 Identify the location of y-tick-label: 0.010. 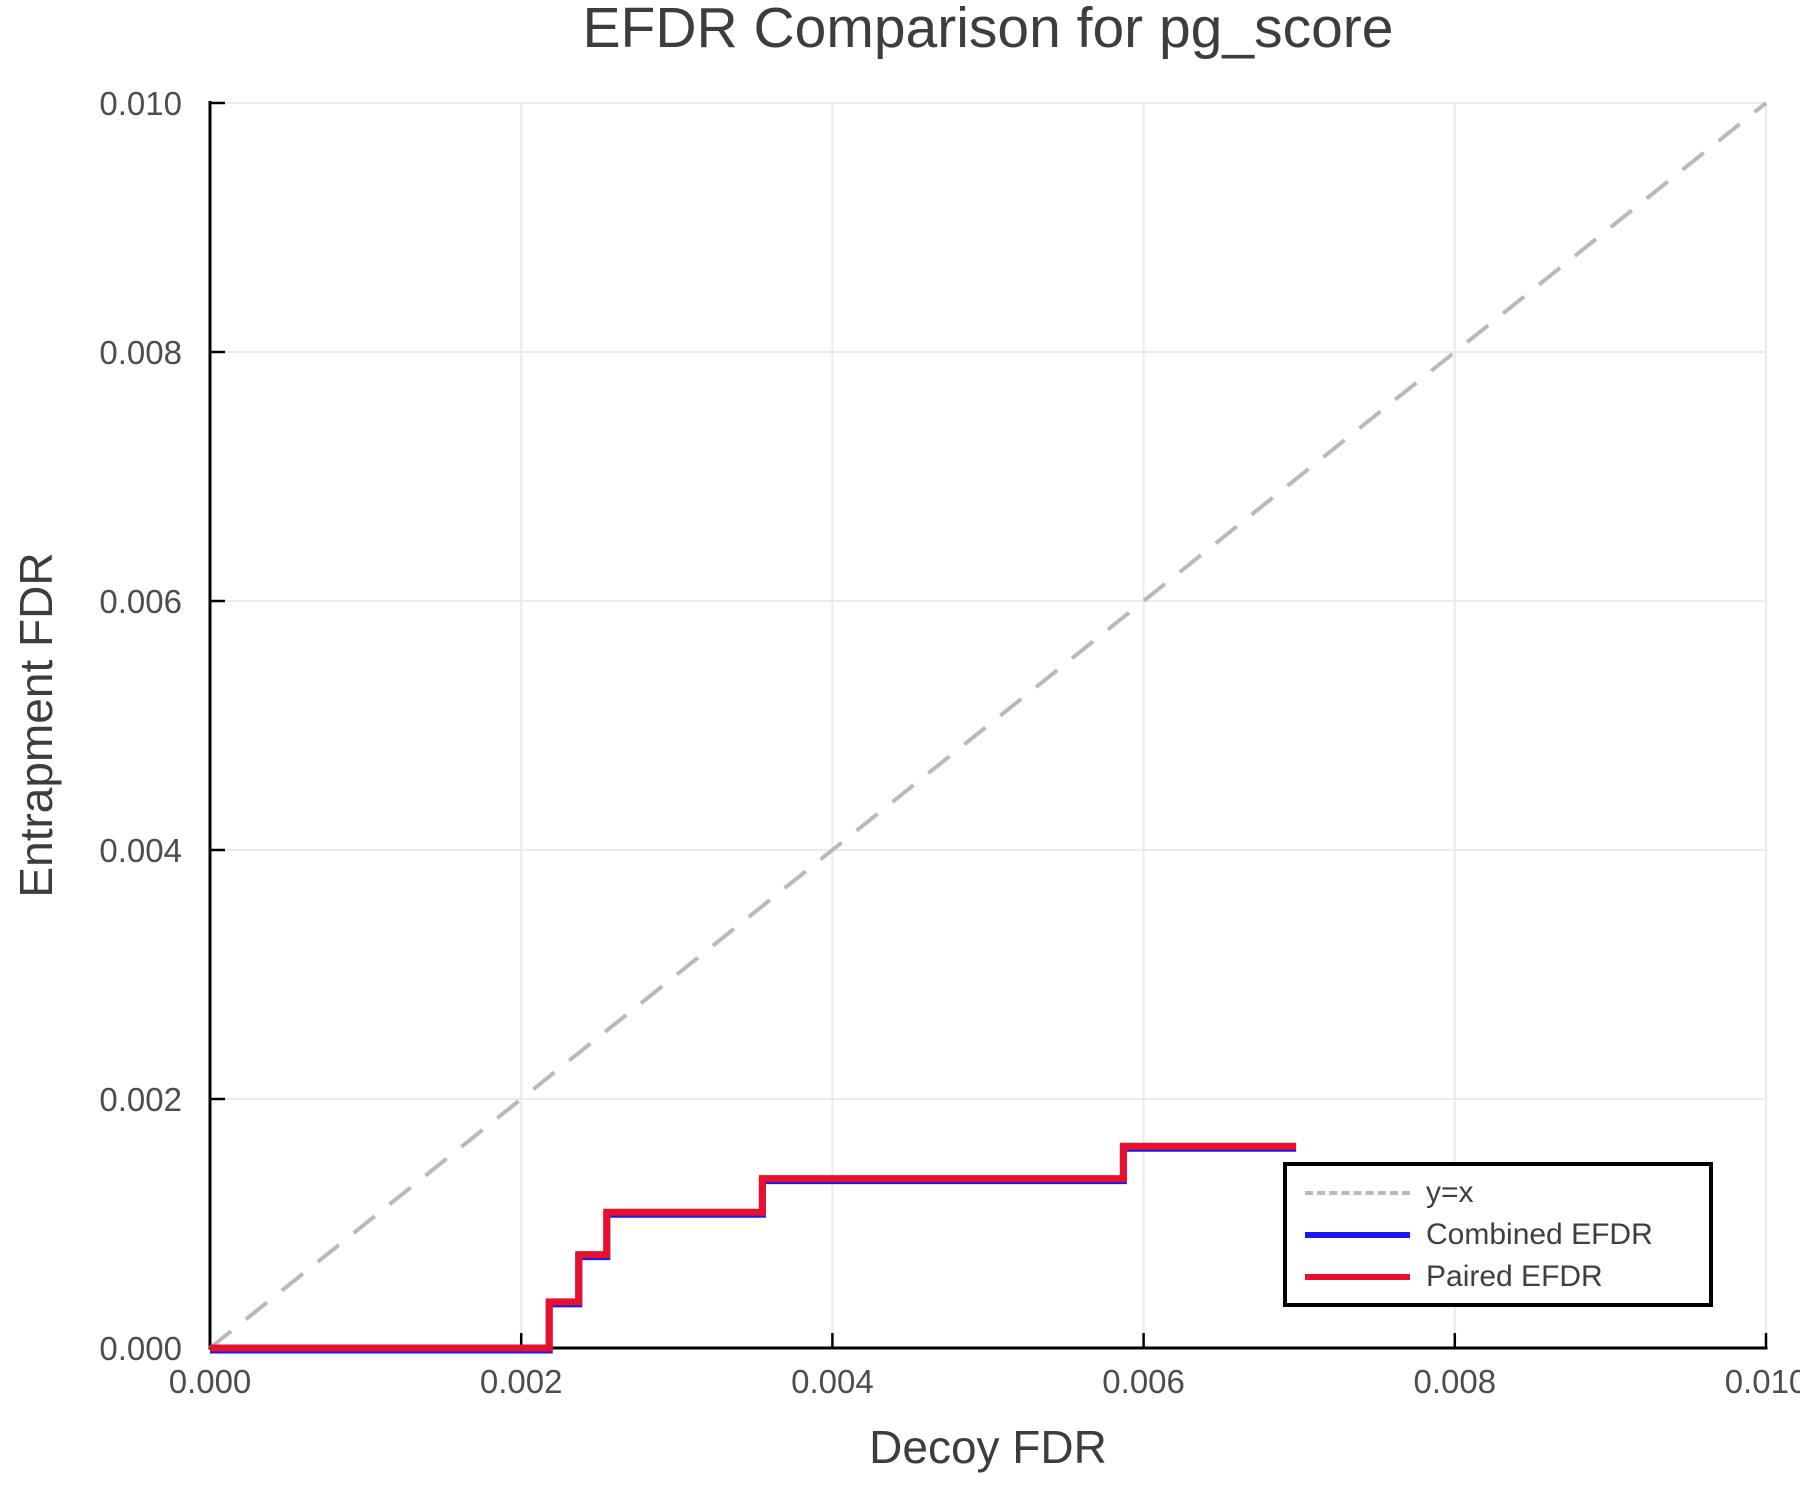
(140, 103).